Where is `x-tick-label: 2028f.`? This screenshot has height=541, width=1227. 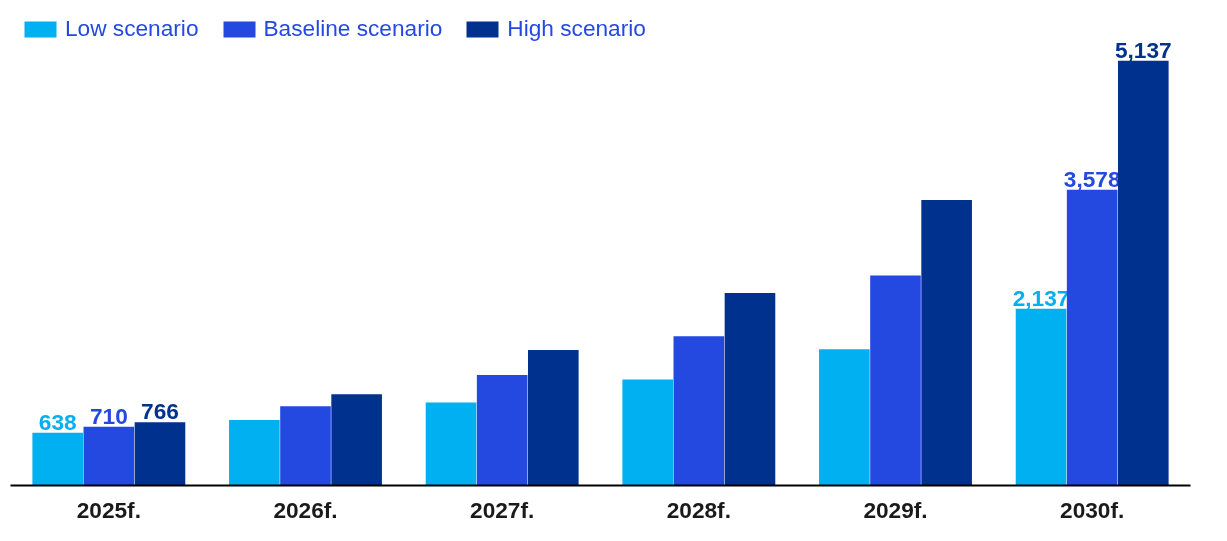
x-tick-label: 2028f. is located at coordinates (698, 509).